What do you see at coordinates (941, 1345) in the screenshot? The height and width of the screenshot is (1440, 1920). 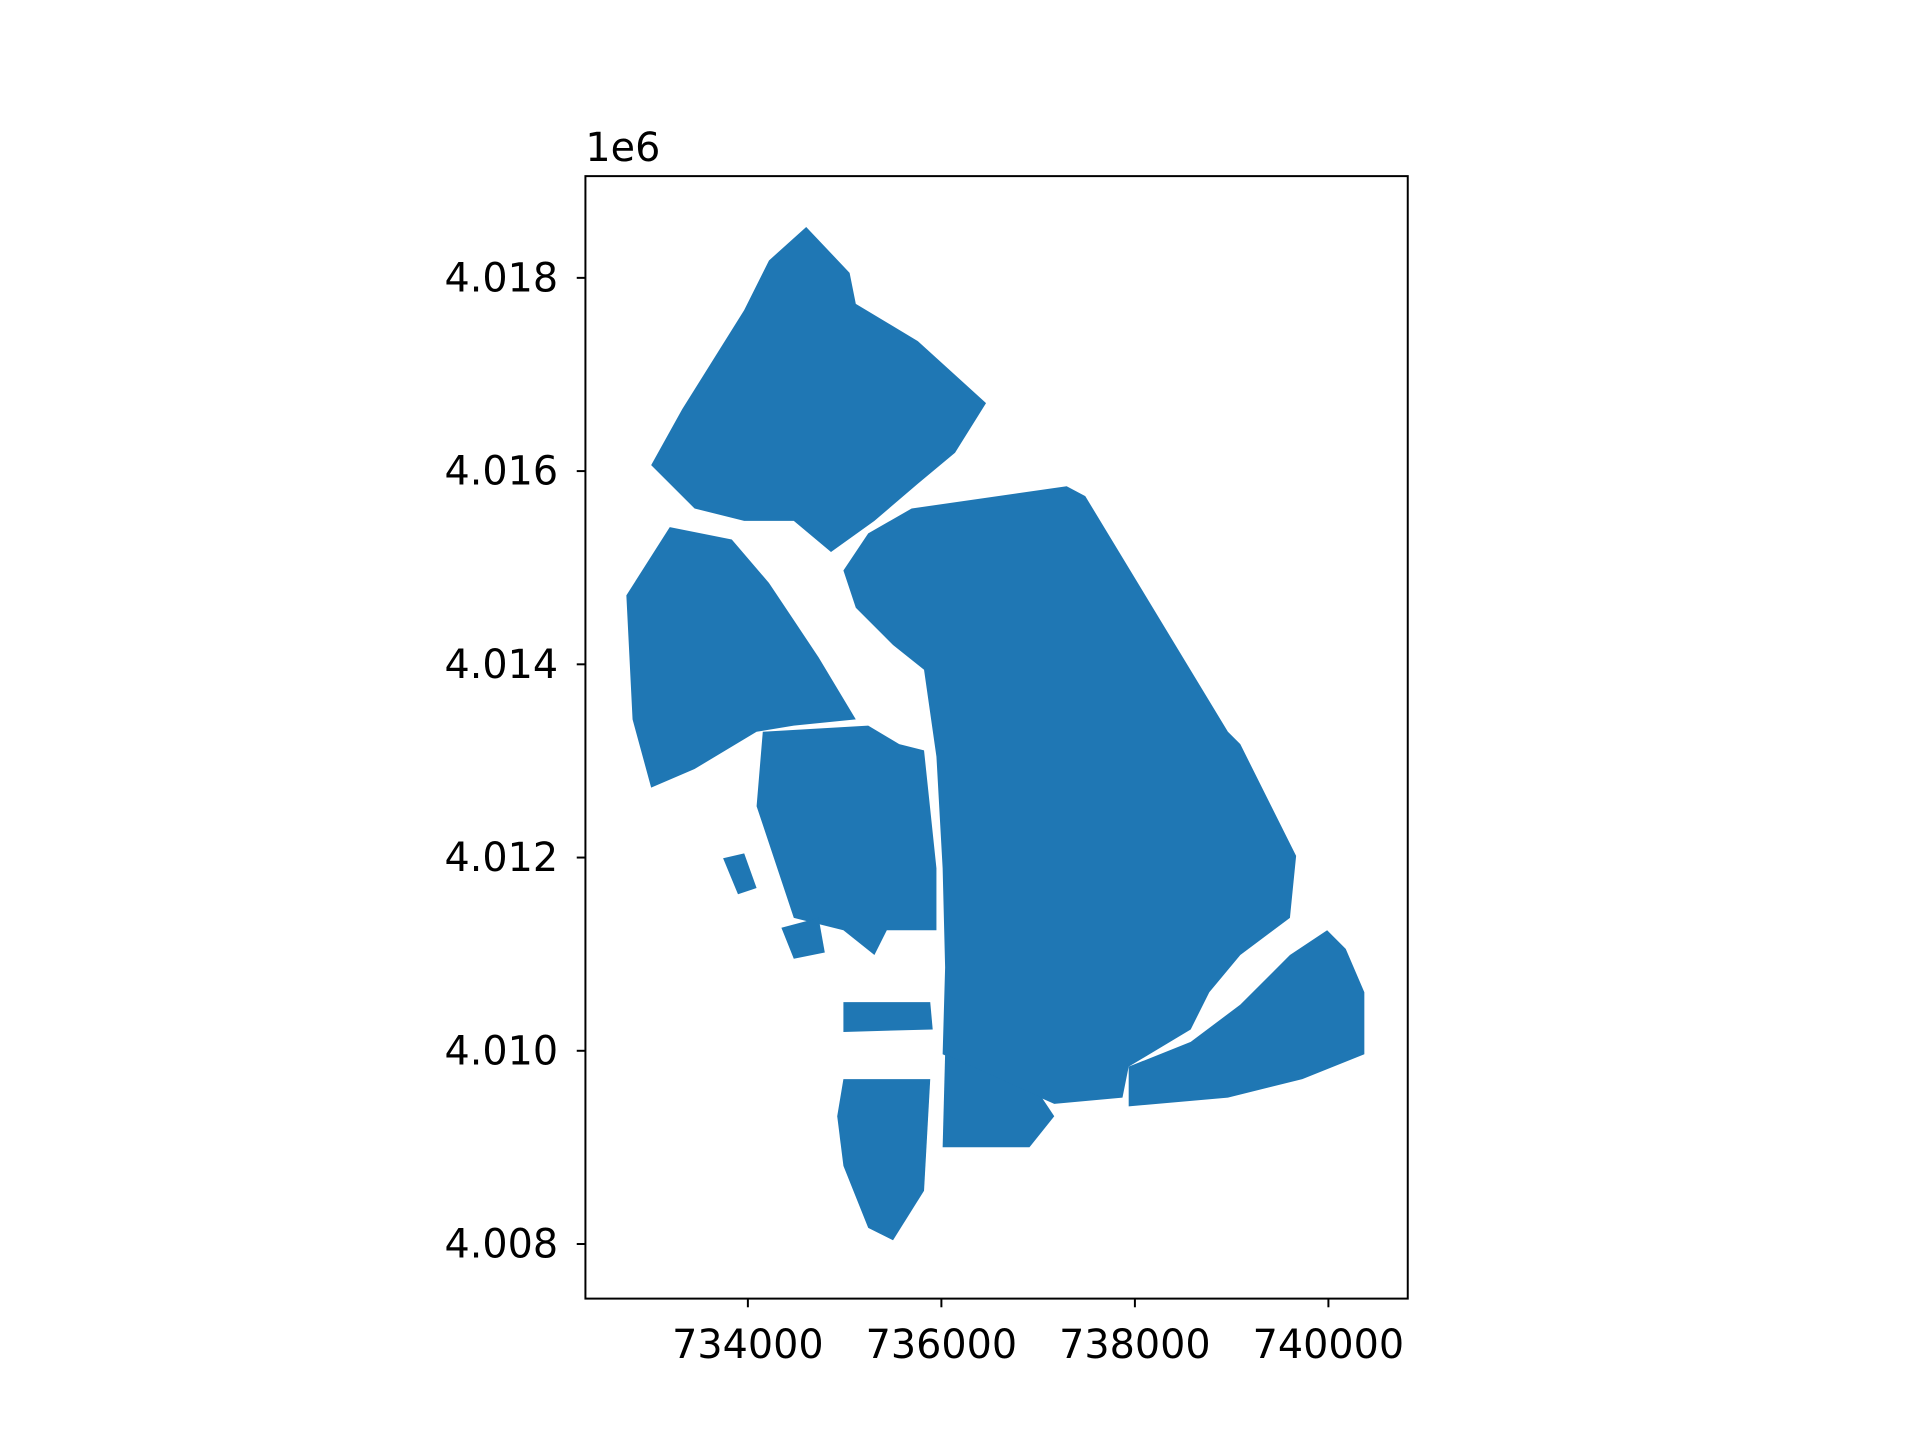 I see `x-tick-label: 736000` at bounding box center [941, 1345].